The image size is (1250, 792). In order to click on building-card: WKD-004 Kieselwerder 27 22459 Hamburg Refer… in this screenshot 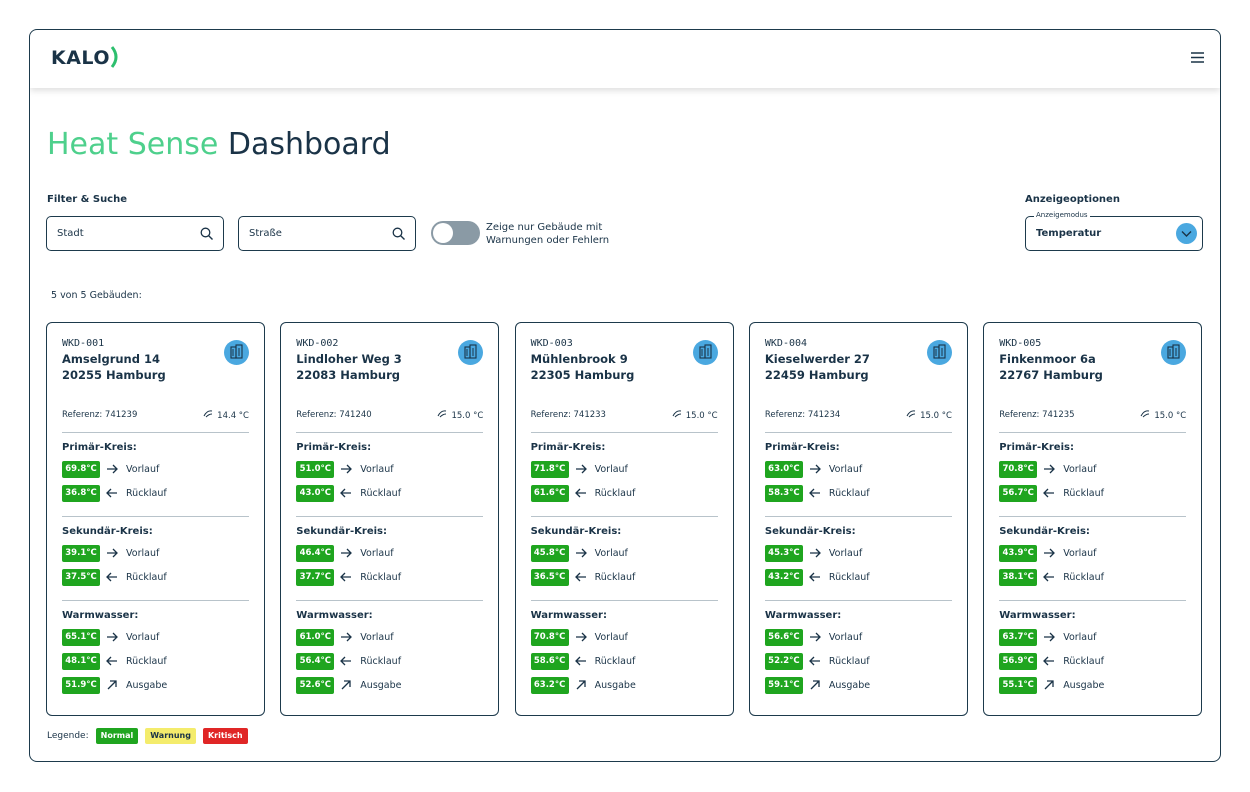, I will do `click(858, 519)`.